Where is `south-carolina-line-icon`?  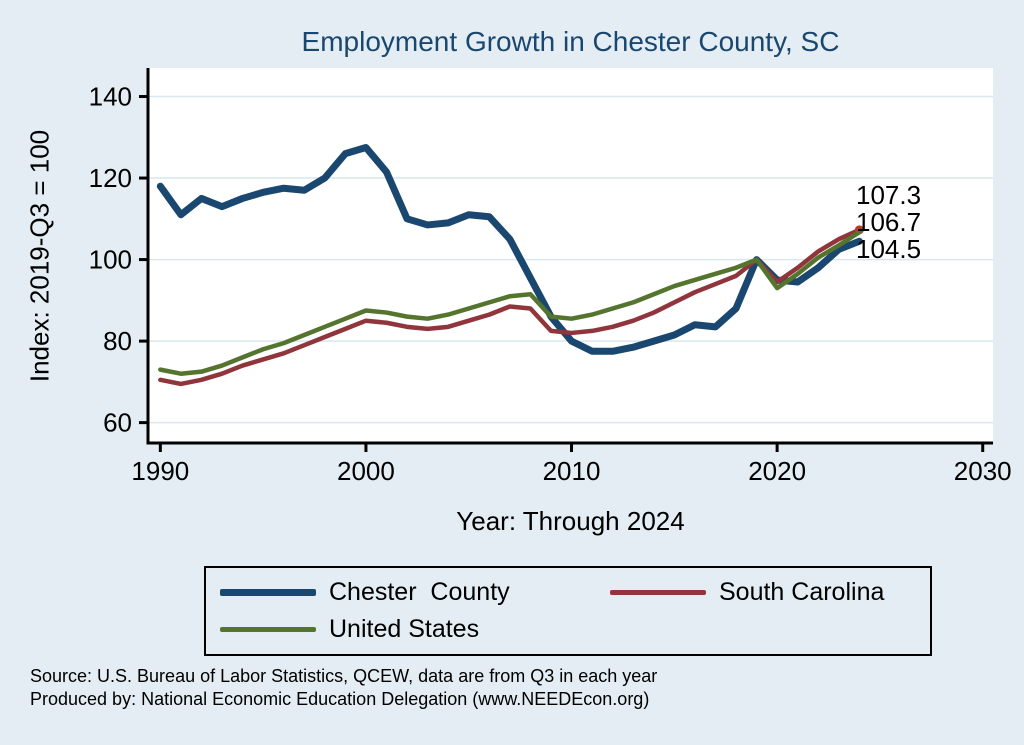 south-carolina-line-icon is located at coordinates (658, 592).